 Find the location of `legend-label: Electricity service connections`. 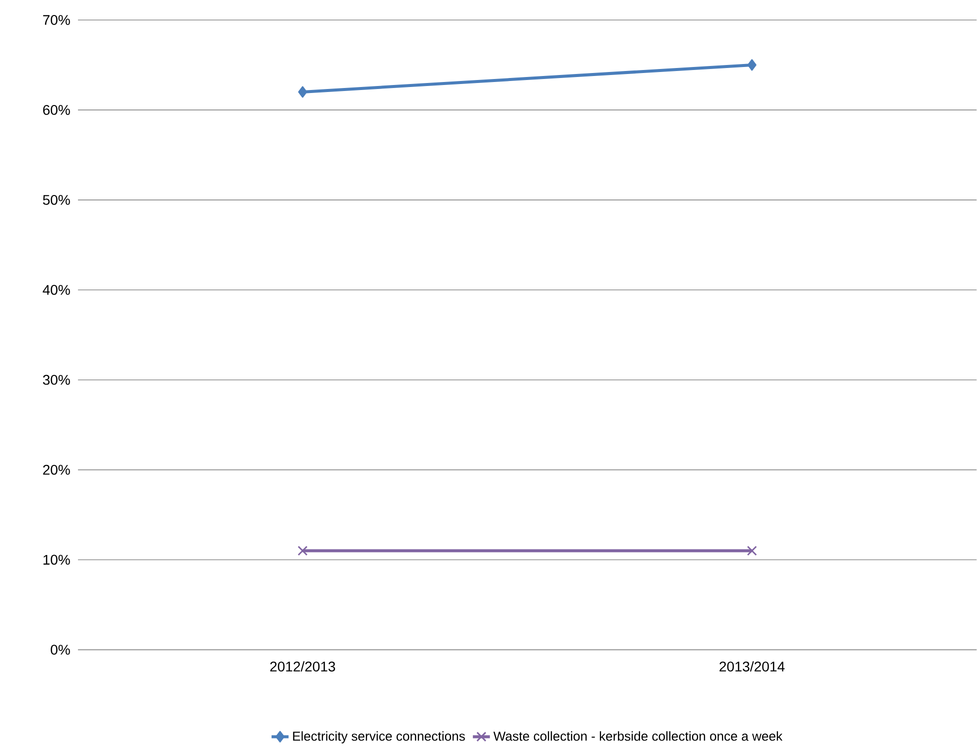

legend-label: Electricity service connections is located at coordinates (379, 737).